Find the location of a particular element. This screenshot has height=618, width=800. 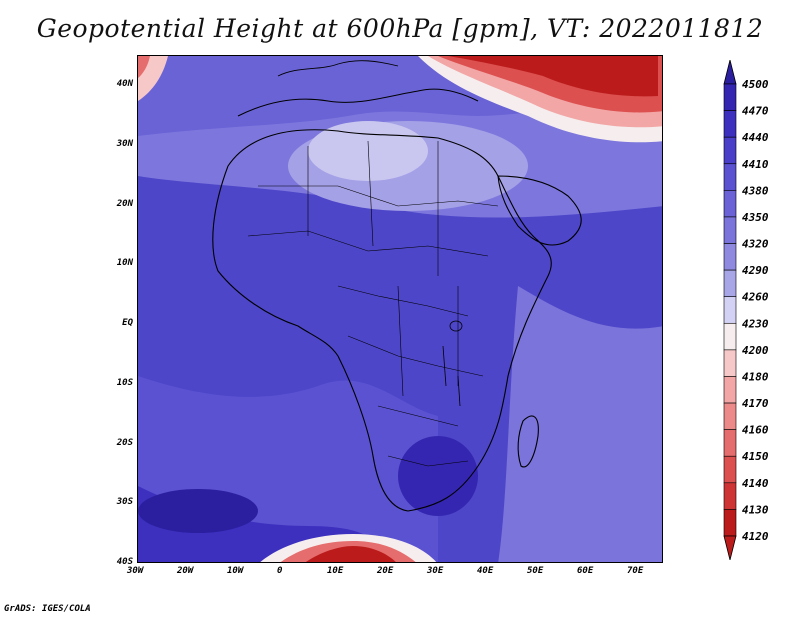

colorbar-label: 4260 is located at coordinates (755, 297).